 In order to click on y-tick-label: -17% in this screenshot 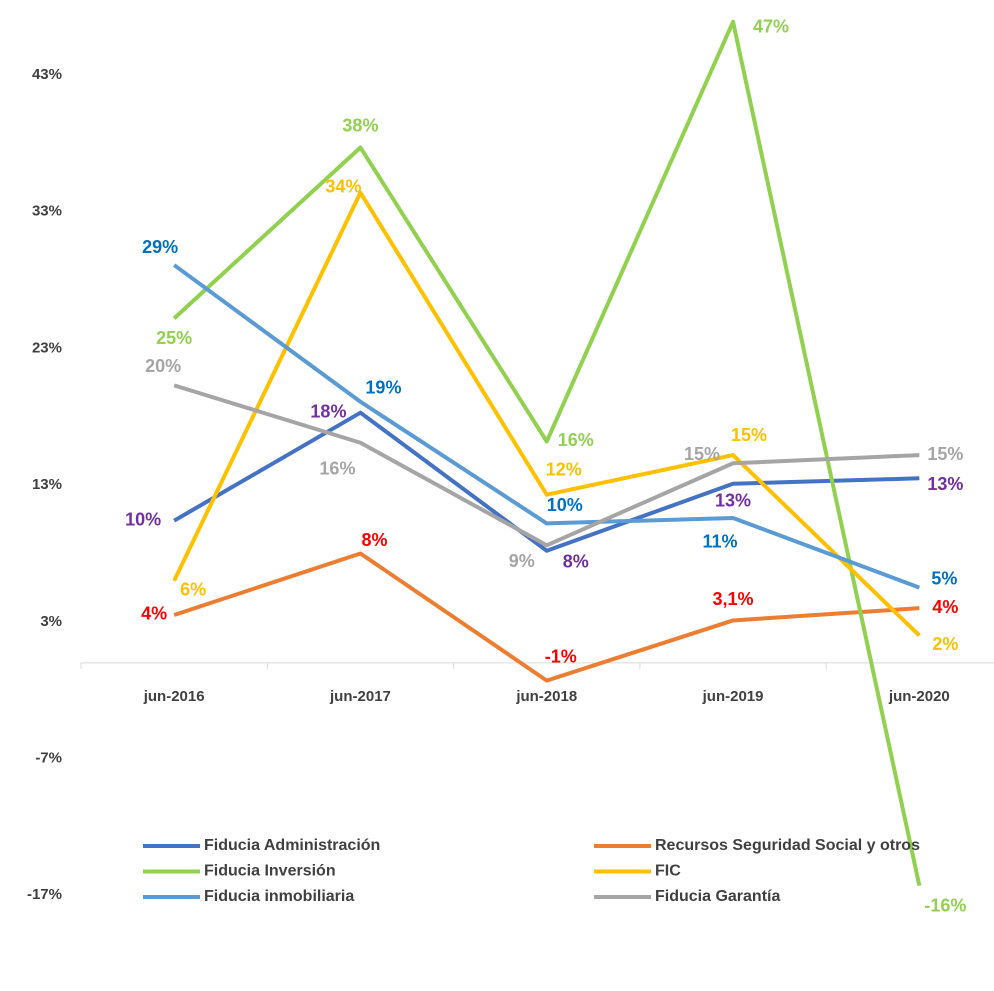, I will do `click(44, 894)`.